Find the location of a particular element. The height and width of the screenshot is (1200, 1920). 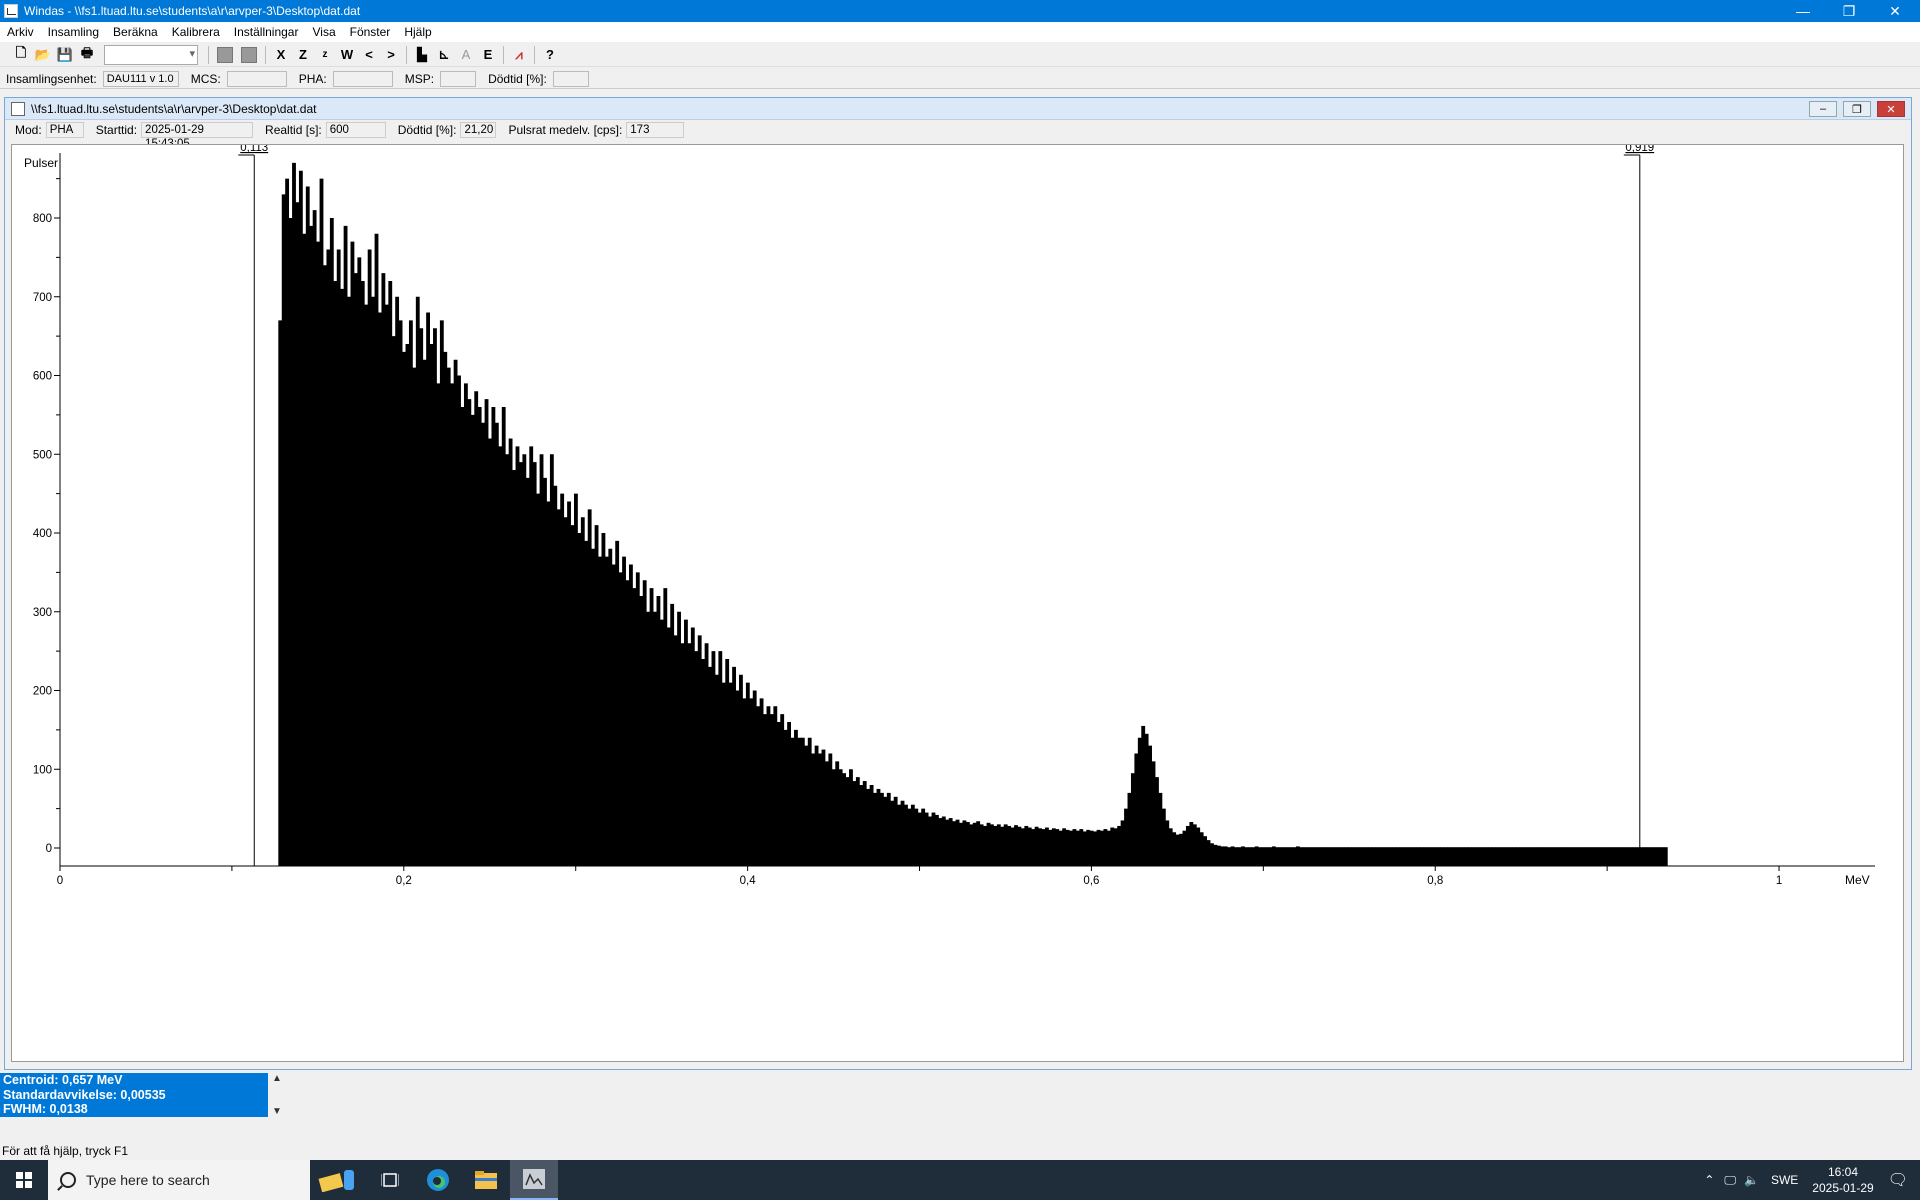

region-marker-label: 0,919 is located at coordinates (1639, 149).